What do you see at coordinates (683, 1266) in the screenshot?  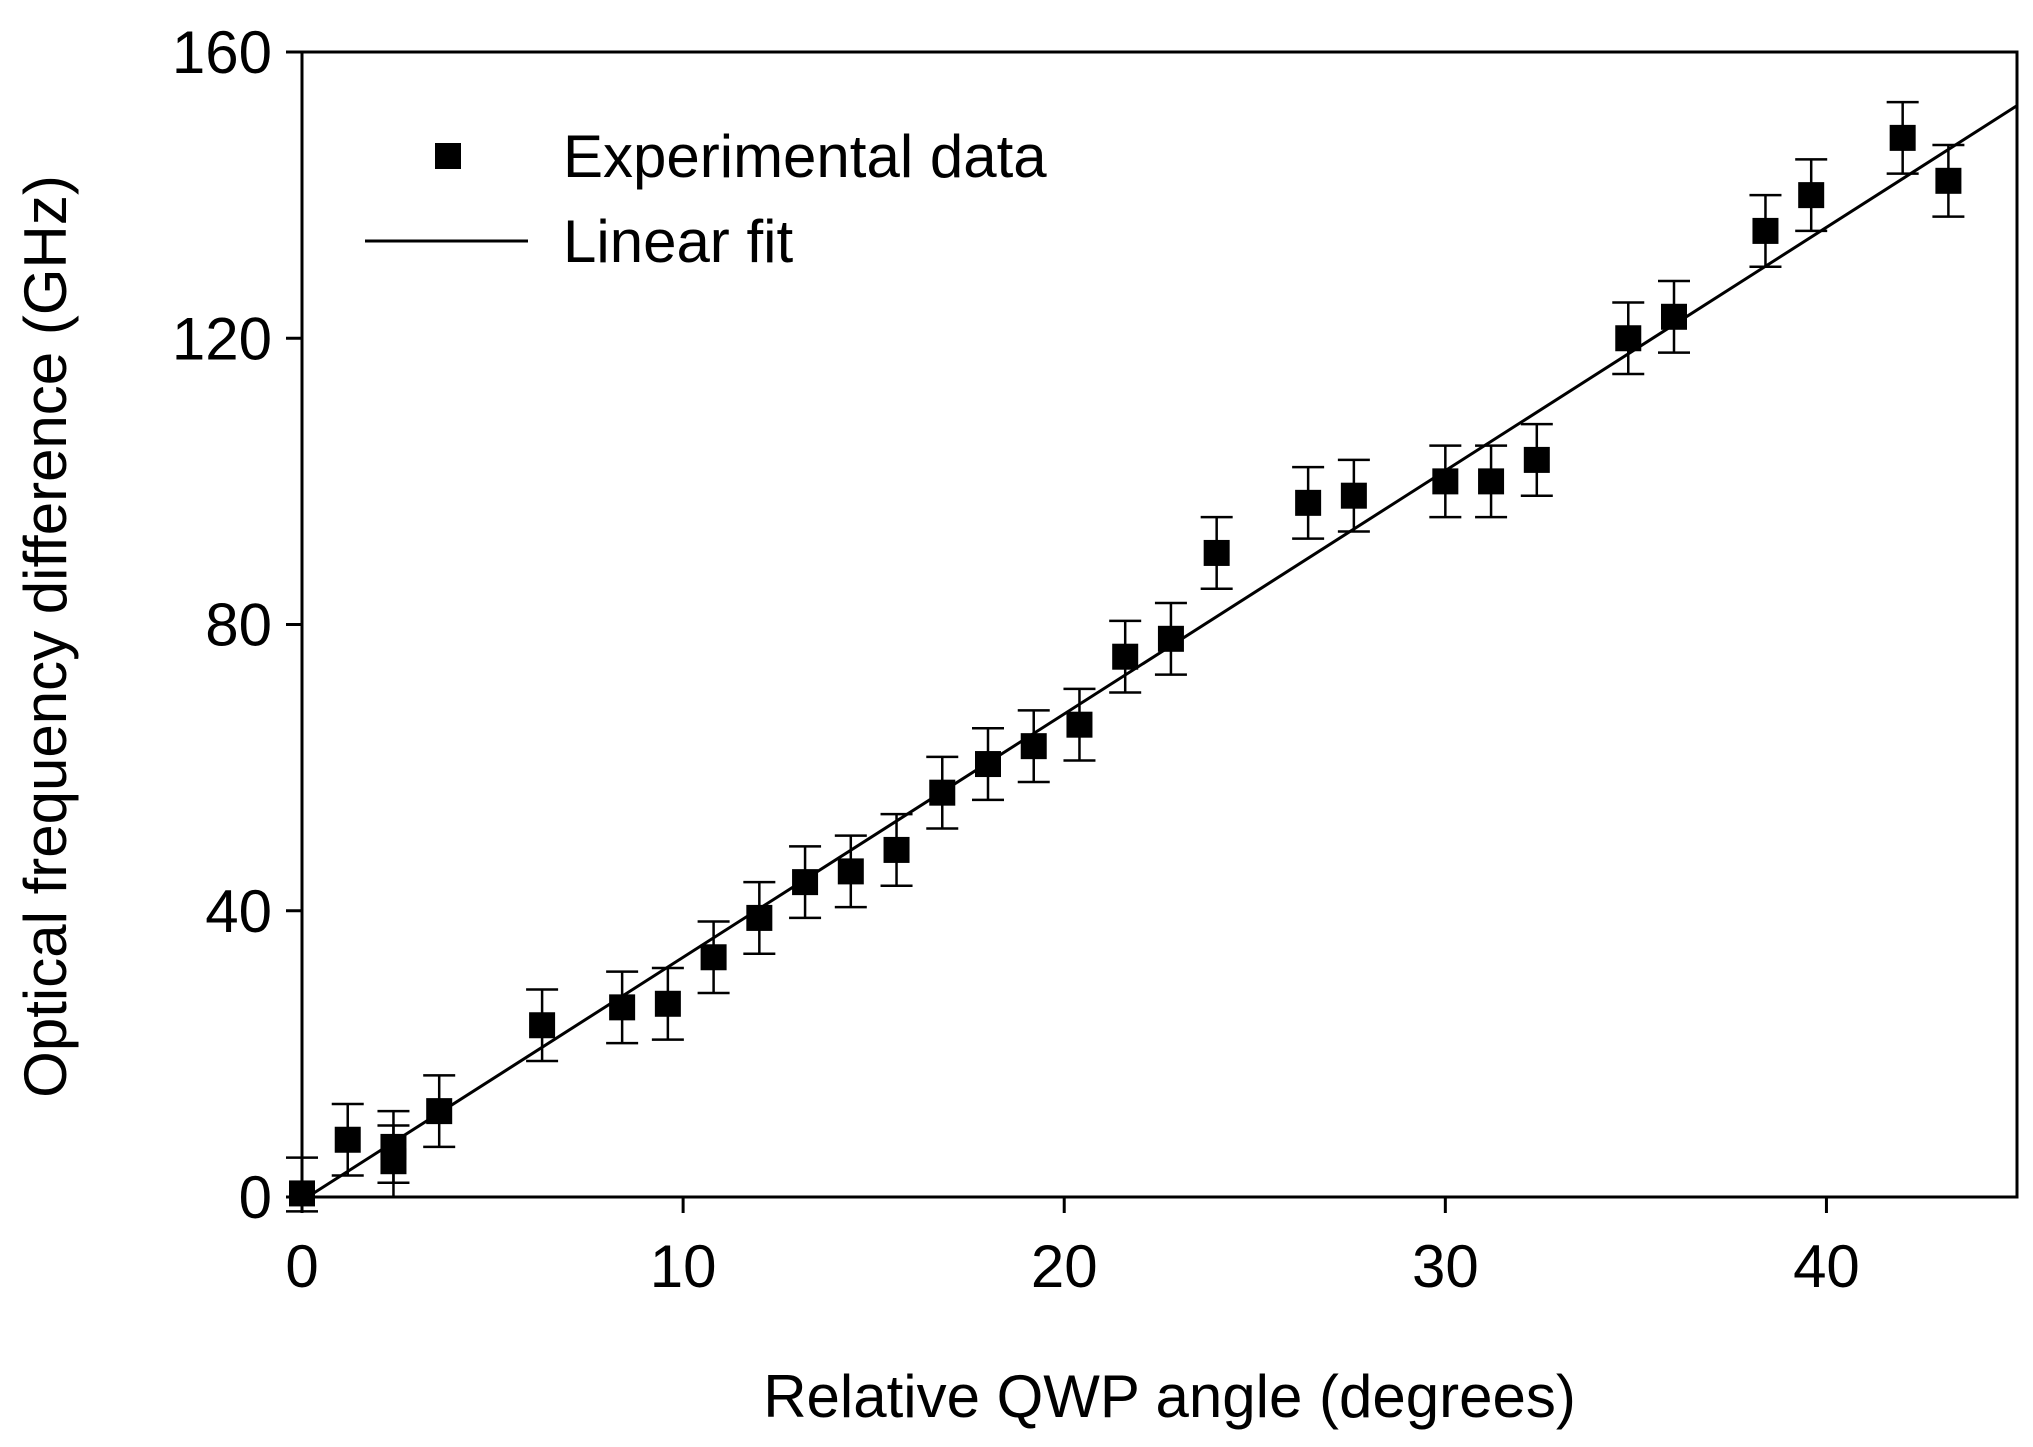 I see `x-tick-label: 10` at bounding box center [683, 1266].